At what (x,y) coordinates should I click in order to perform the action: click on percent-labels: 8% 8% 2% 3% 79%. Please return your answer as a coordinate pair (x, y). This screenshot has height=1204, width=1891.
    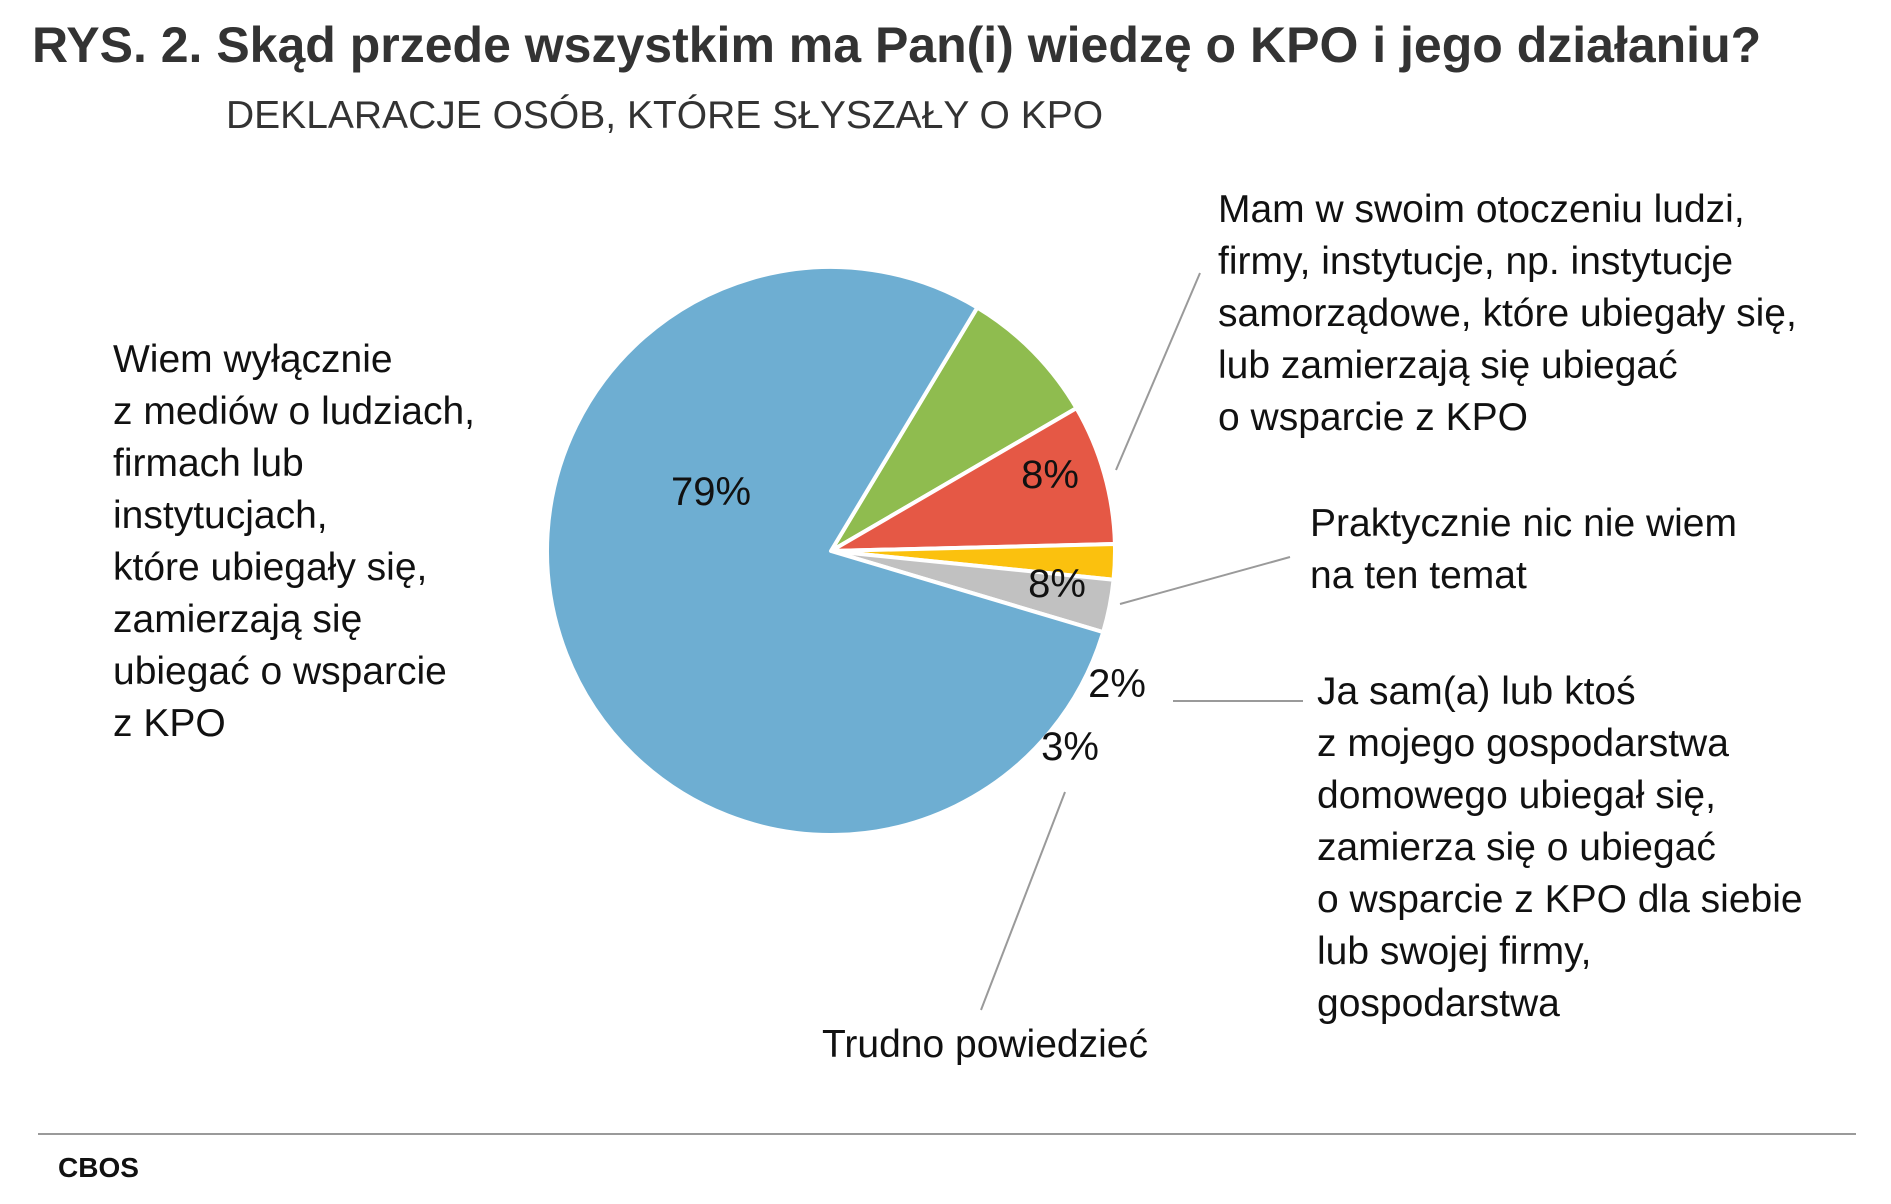
    Looking at the image, I should click on (908, 611).